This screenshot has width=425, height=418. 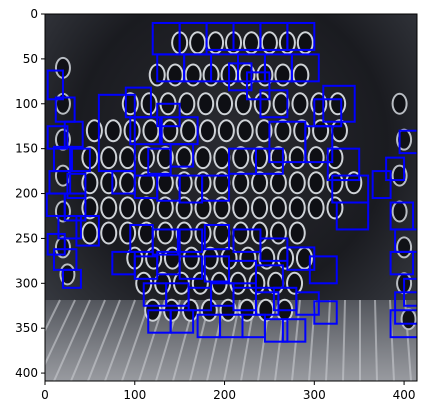 I want to click on x-tick-label: 100, so click(x=134, y=395).